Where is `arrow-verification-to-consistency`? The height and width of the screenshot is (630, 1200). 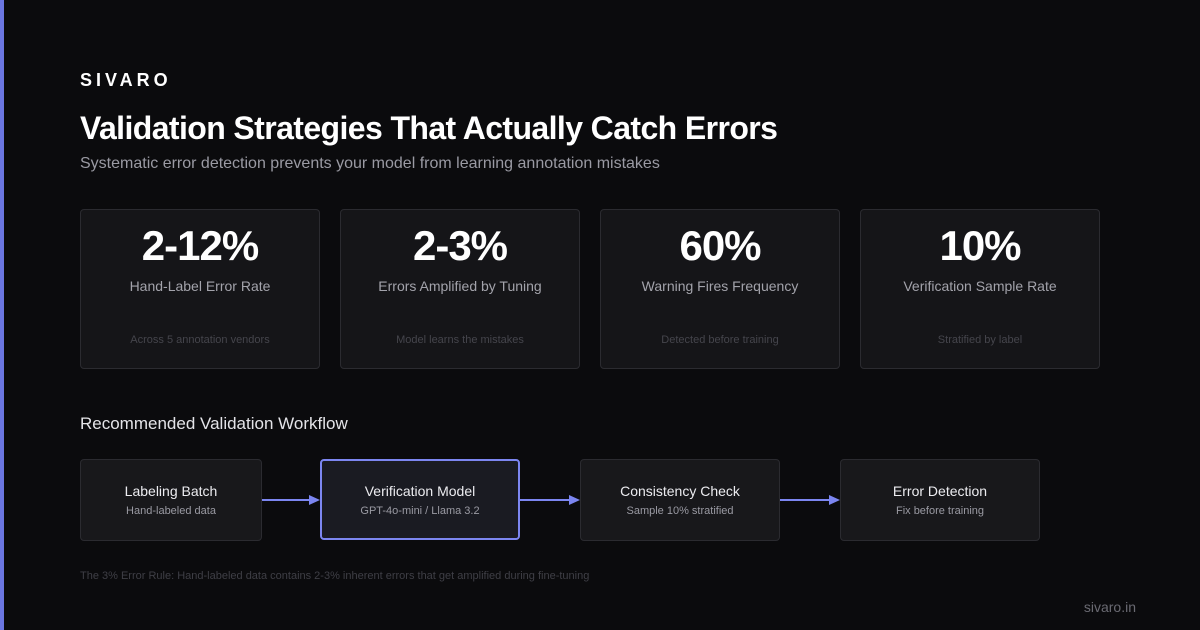 arrow-verification-to-consistency is located at coordinates (550, 500).